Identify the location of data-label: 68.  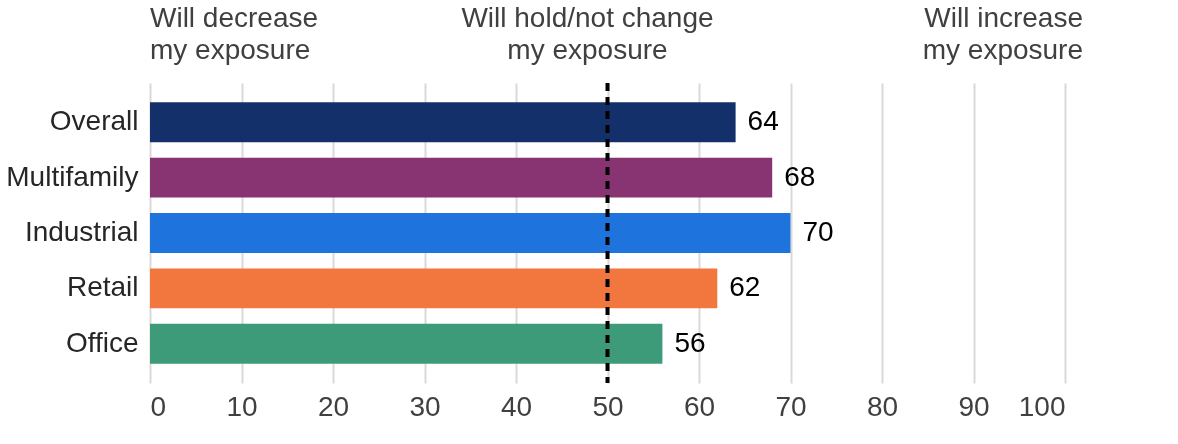
(800, 176).